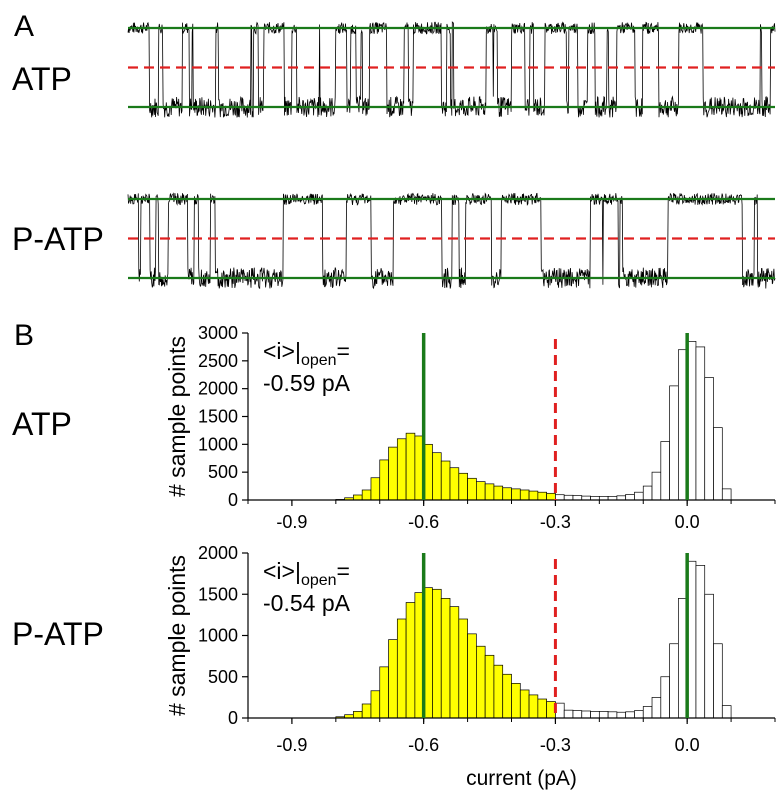  I want to click on y-tick-label: 3000, so click(218, 333).